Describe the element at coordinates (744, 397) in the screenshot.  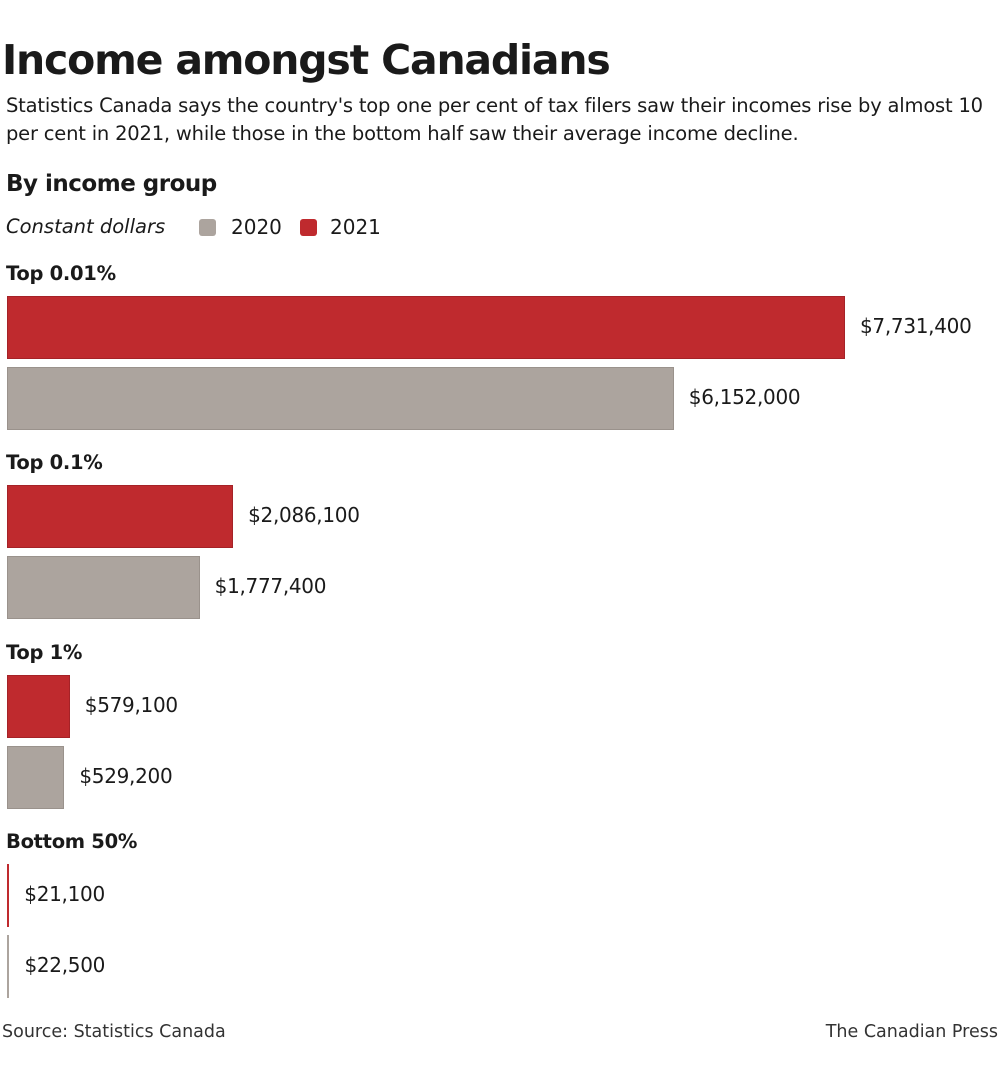
I see `value-label-2020-0: $6,152,000` at that location.